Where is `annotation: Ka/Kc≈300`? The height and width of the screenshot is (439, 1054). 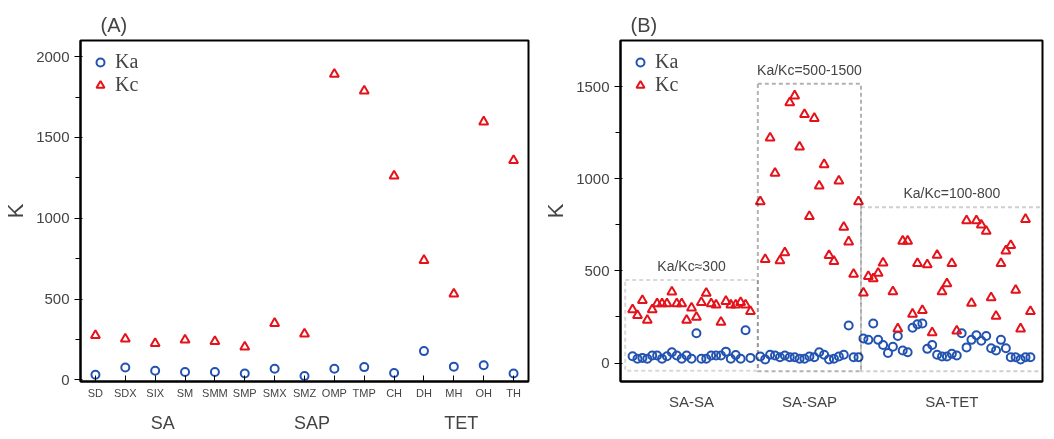 annotation: Ka/Kc≈300 is located at coordinates (691, 265).